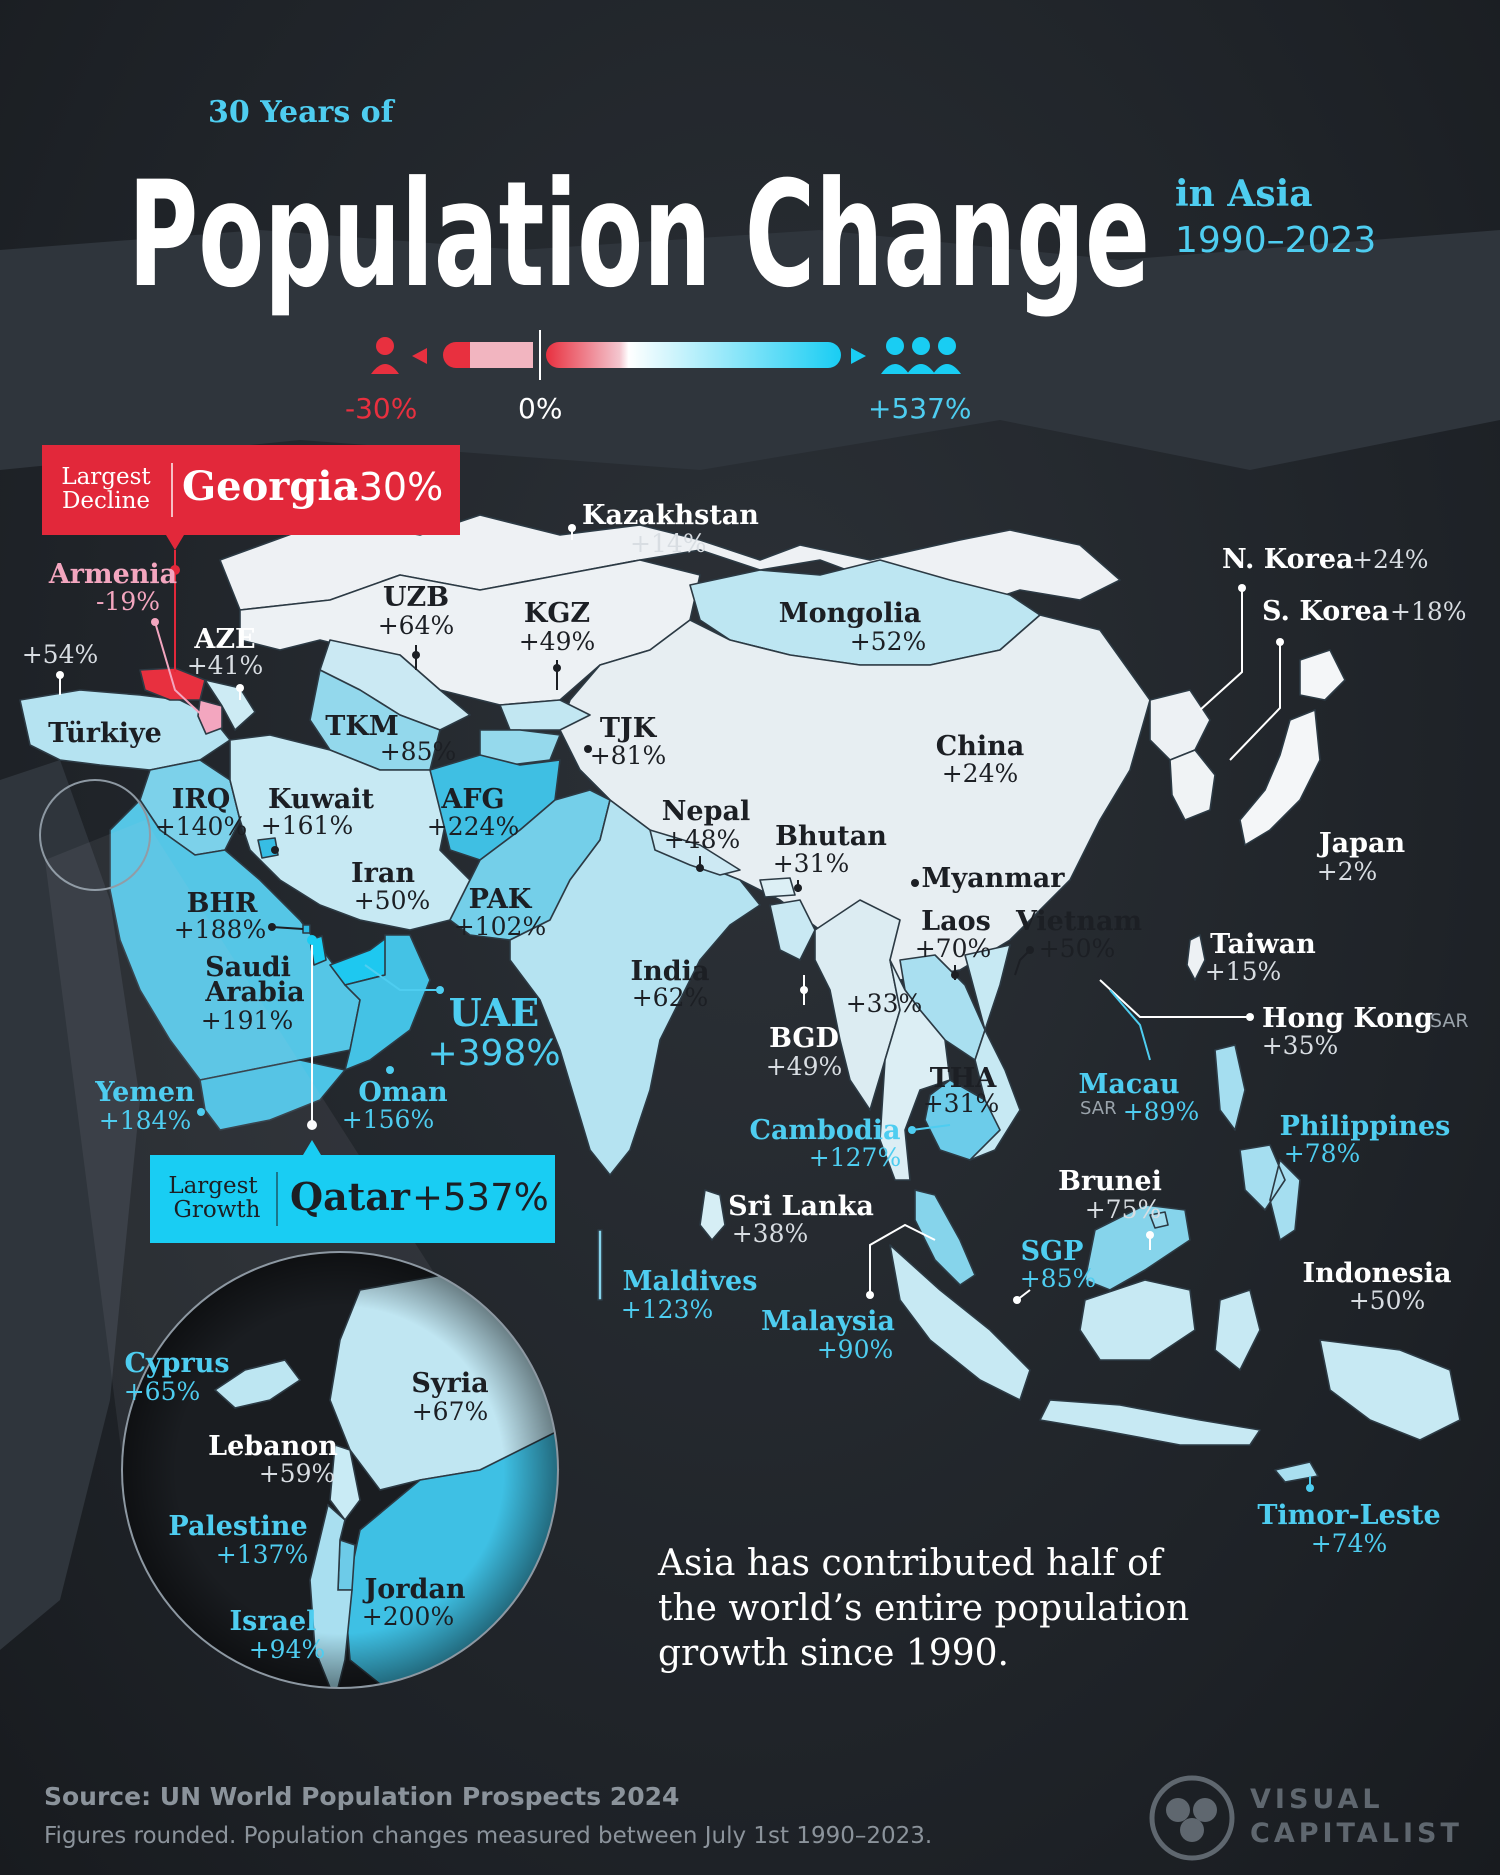 The image size is (1500, 1875). What do you see at coordinates (540, 408) in the screenshot?
I see `legend-mid-label: 0%` at bounding box center [540, 408].